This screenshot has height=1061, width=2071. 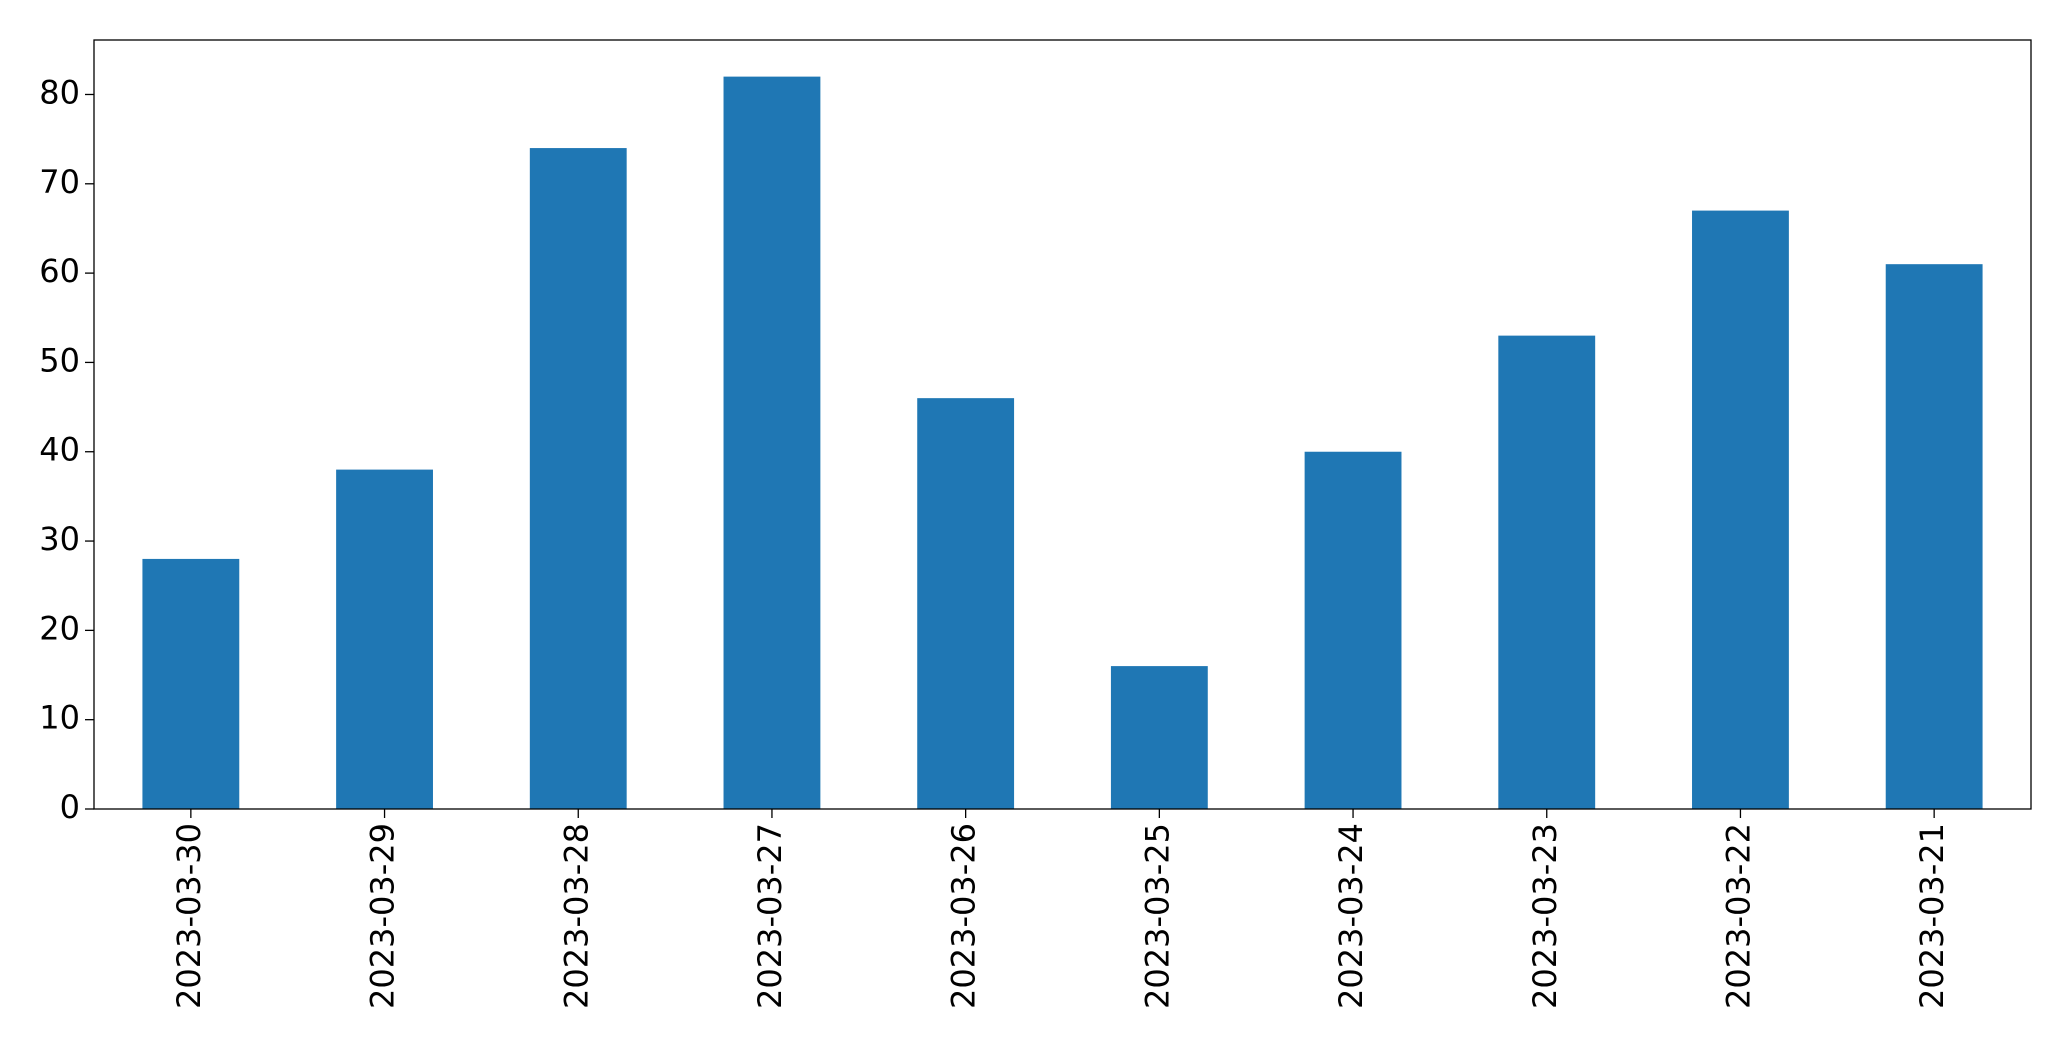 I want to click on x-tick-label: 2023-03-26, so click(x=964, y=916).